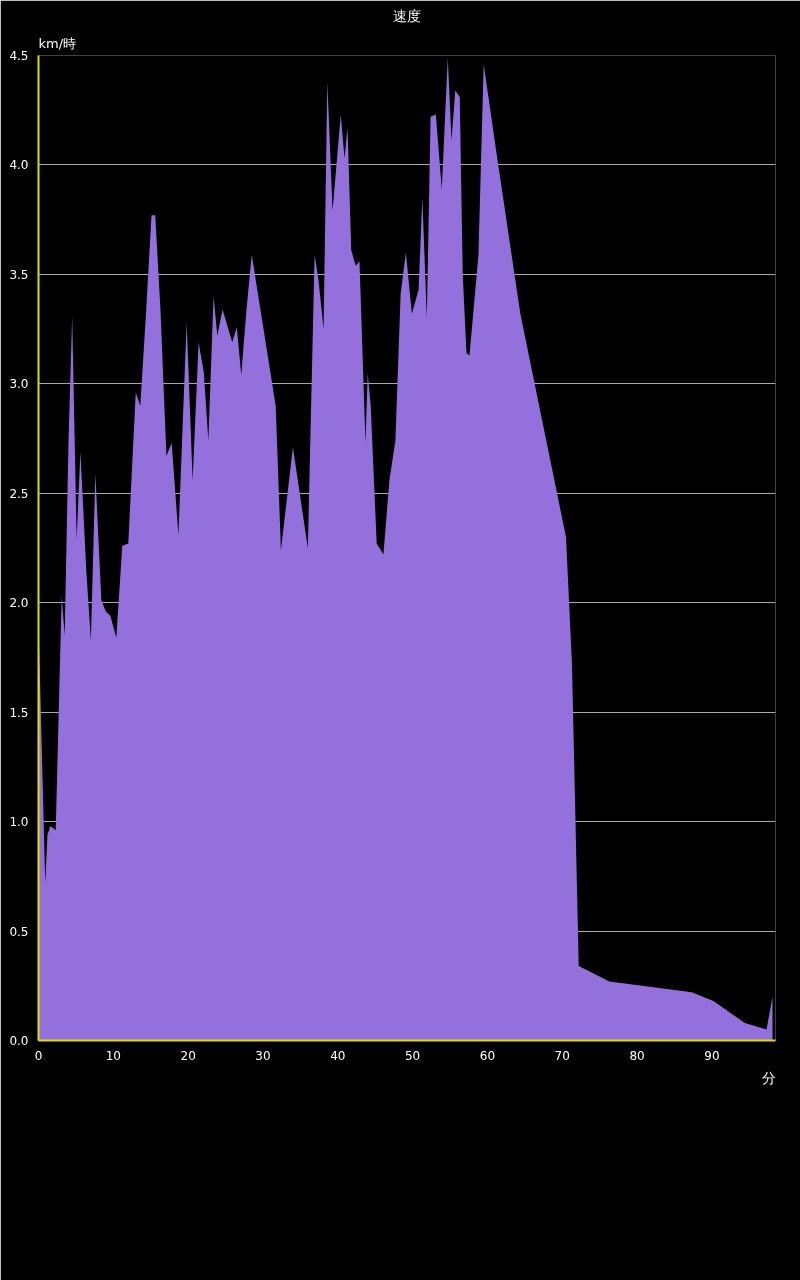  I want to click on x-tick-label: 50, so click(412, 1055).